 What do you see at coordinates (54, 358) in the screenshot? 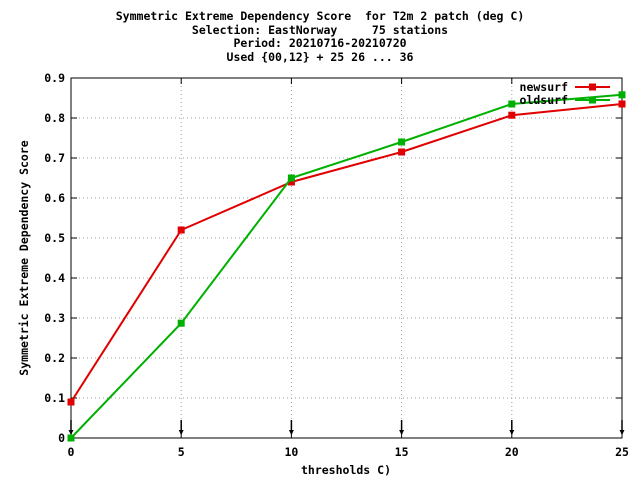
I see `y-tick-label: 0.2` at bounding box center [54, 358].